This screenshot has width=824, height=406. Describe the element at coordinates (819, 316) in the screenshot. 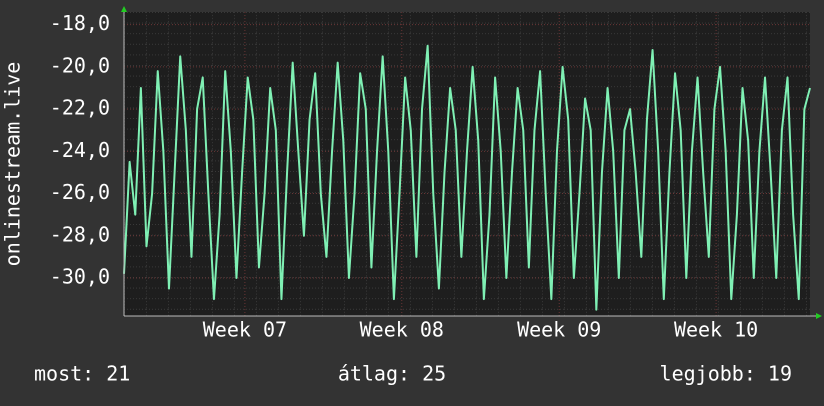

I see `x-axis-arrow` at that location.